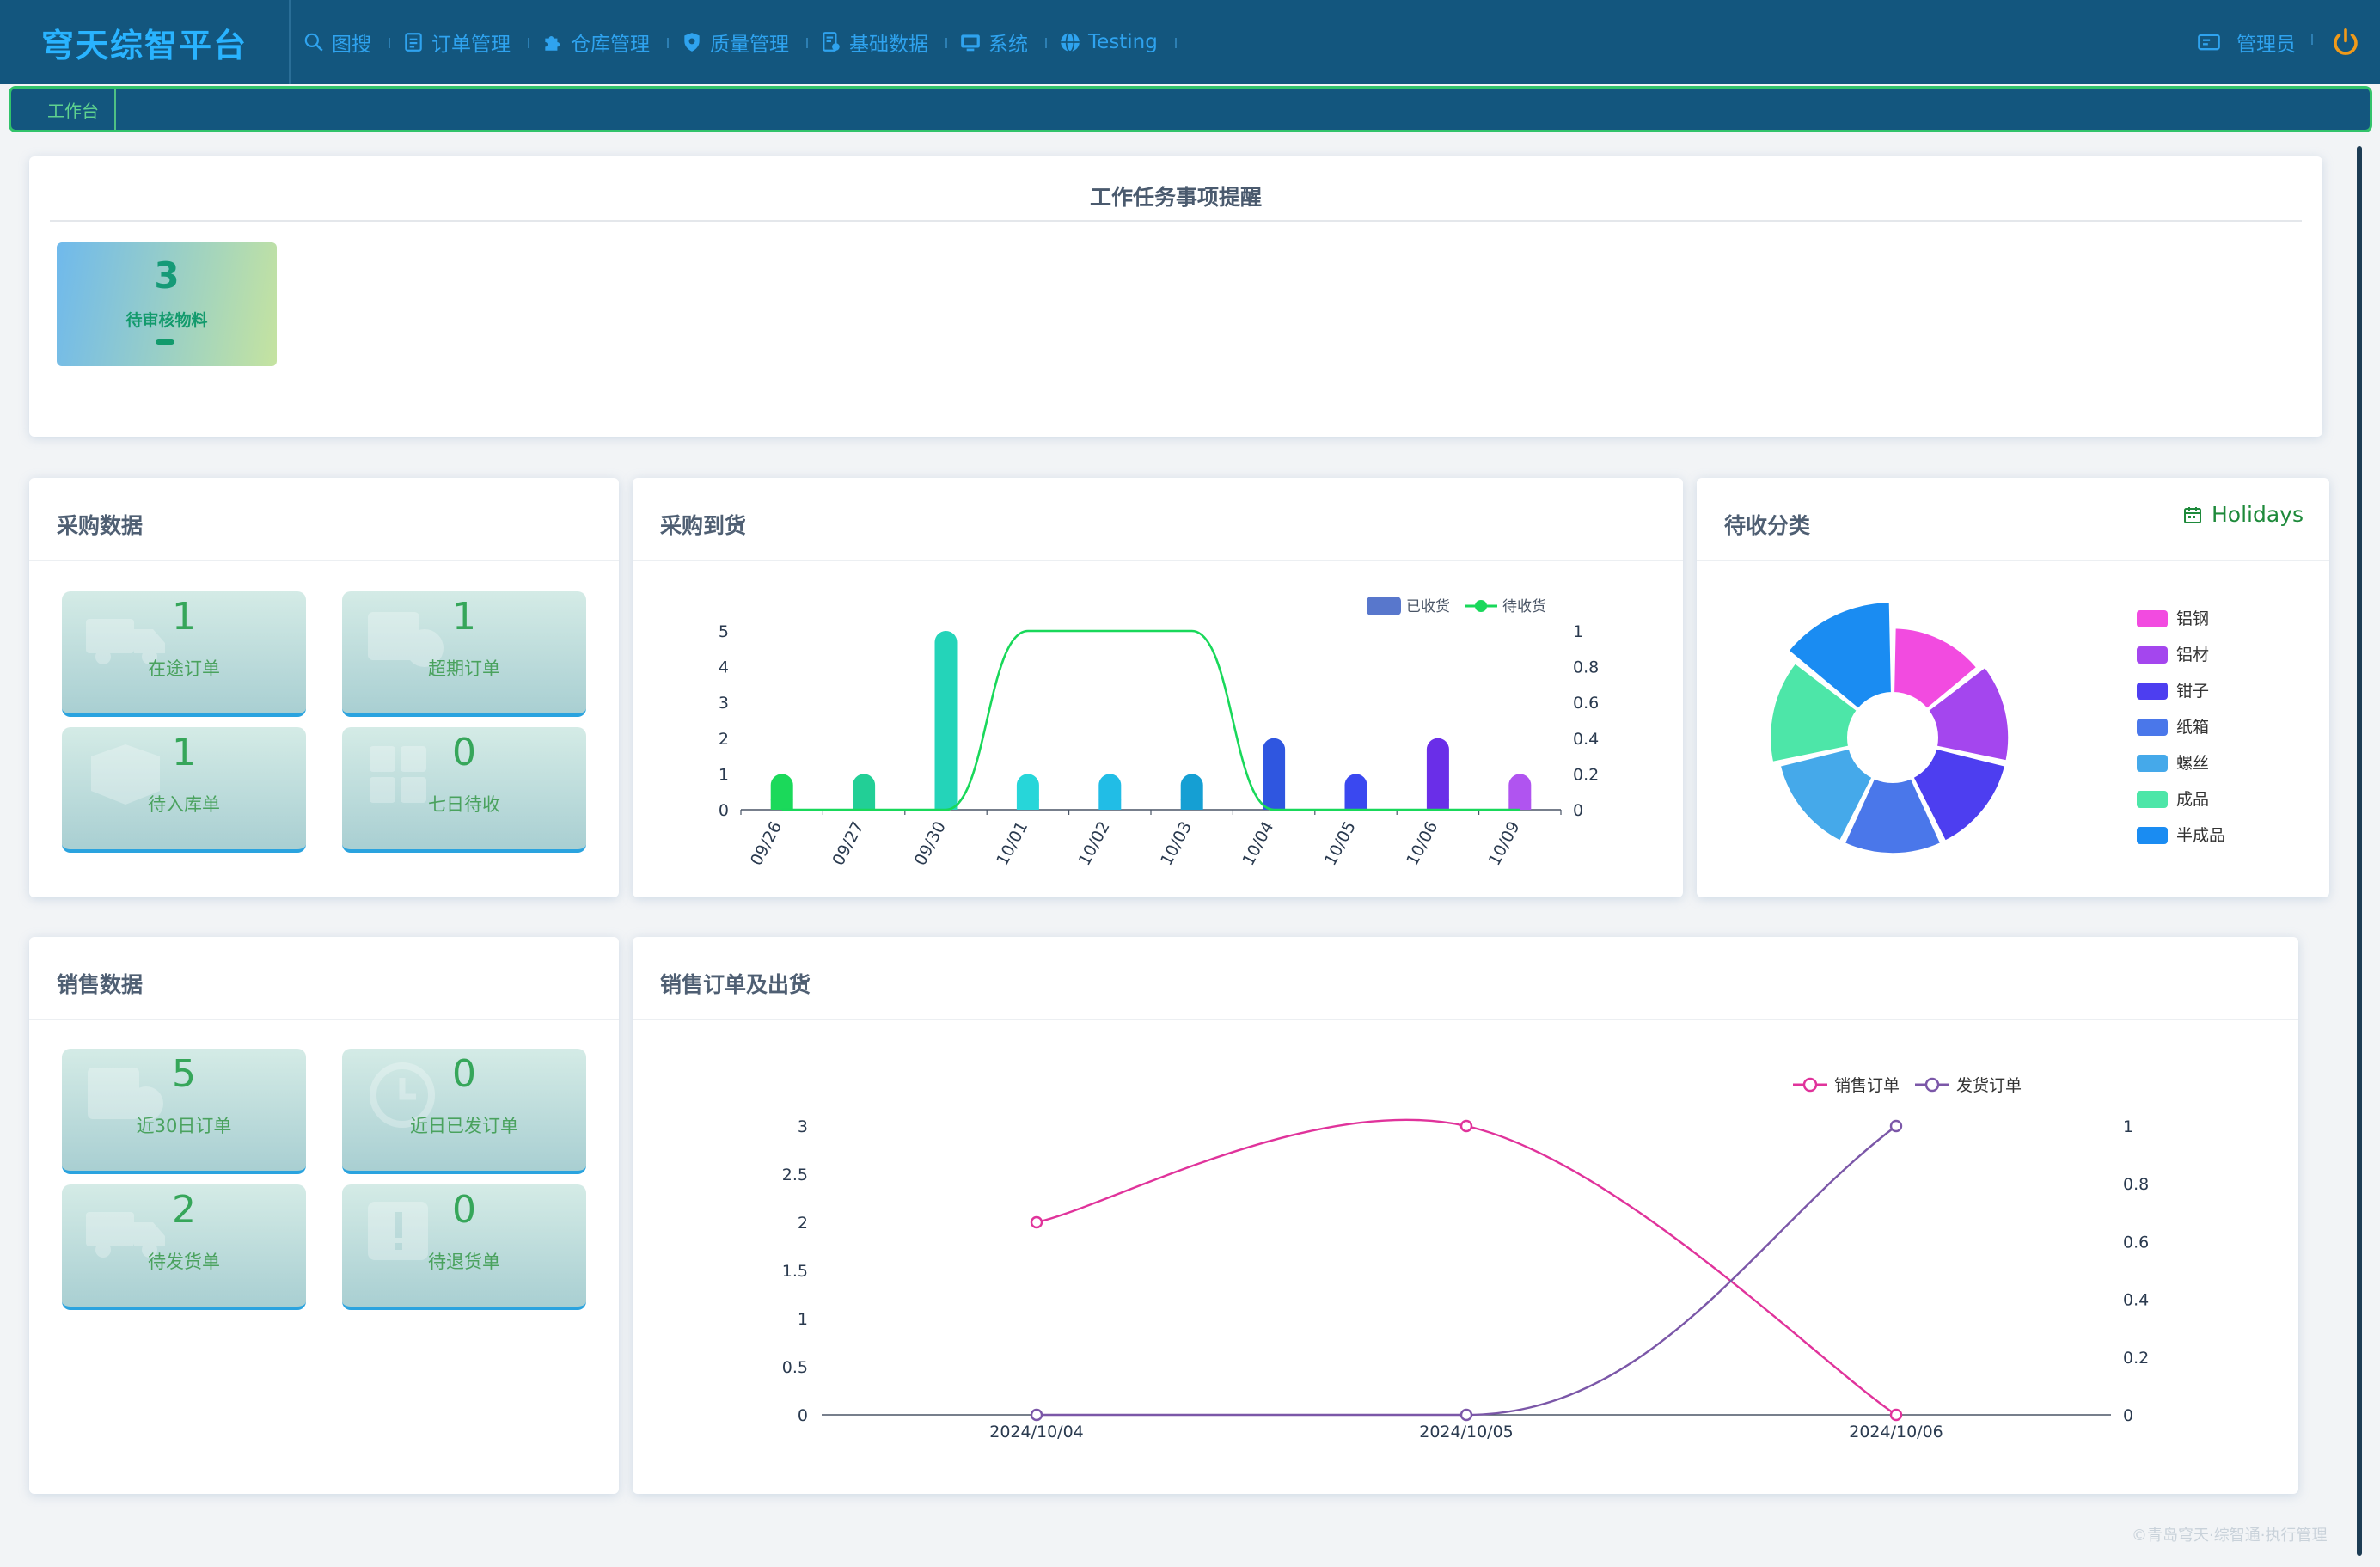 The image size is (2380, 1567). I want to click on panel-title: 销售订单及出货, so click(736, 984).